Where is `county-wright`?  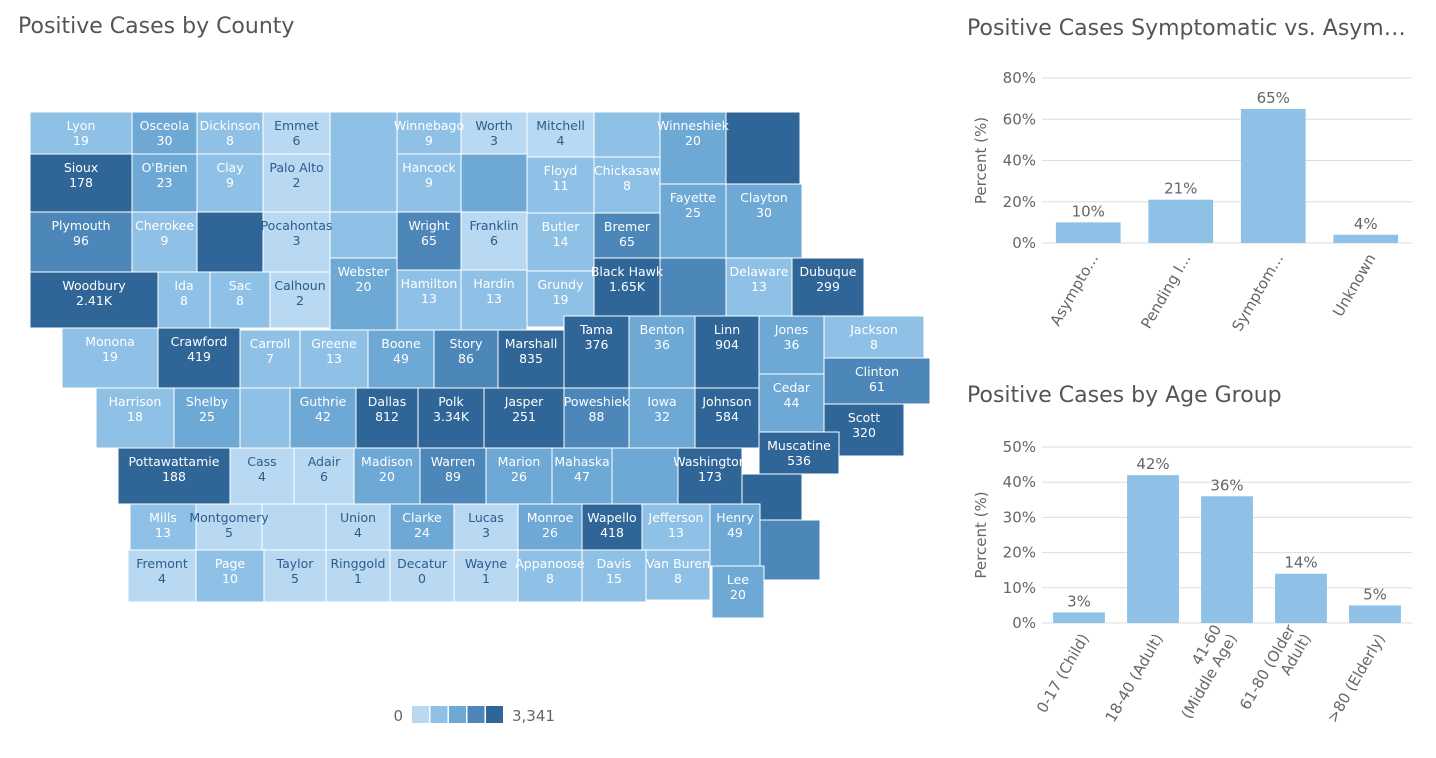 county-wright is located at coordinates (429, 241).